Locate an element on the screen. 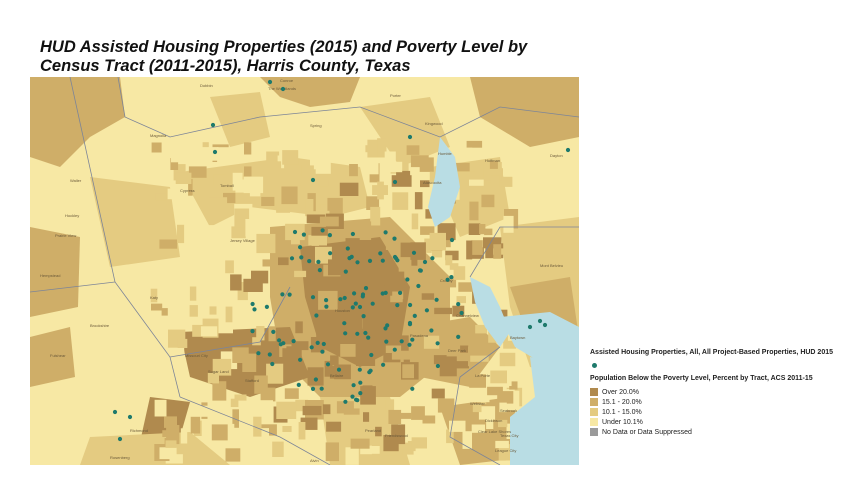  place-label: Brookshire is located at coordinates (100, 325).